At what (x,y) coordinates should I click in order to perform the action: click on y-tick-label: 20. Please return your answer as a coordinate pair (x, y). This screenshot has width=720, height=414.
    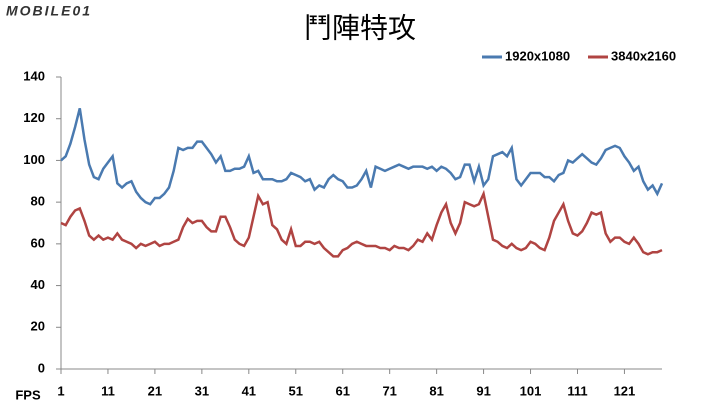
    Looking at the image, I should click on (38, 326).